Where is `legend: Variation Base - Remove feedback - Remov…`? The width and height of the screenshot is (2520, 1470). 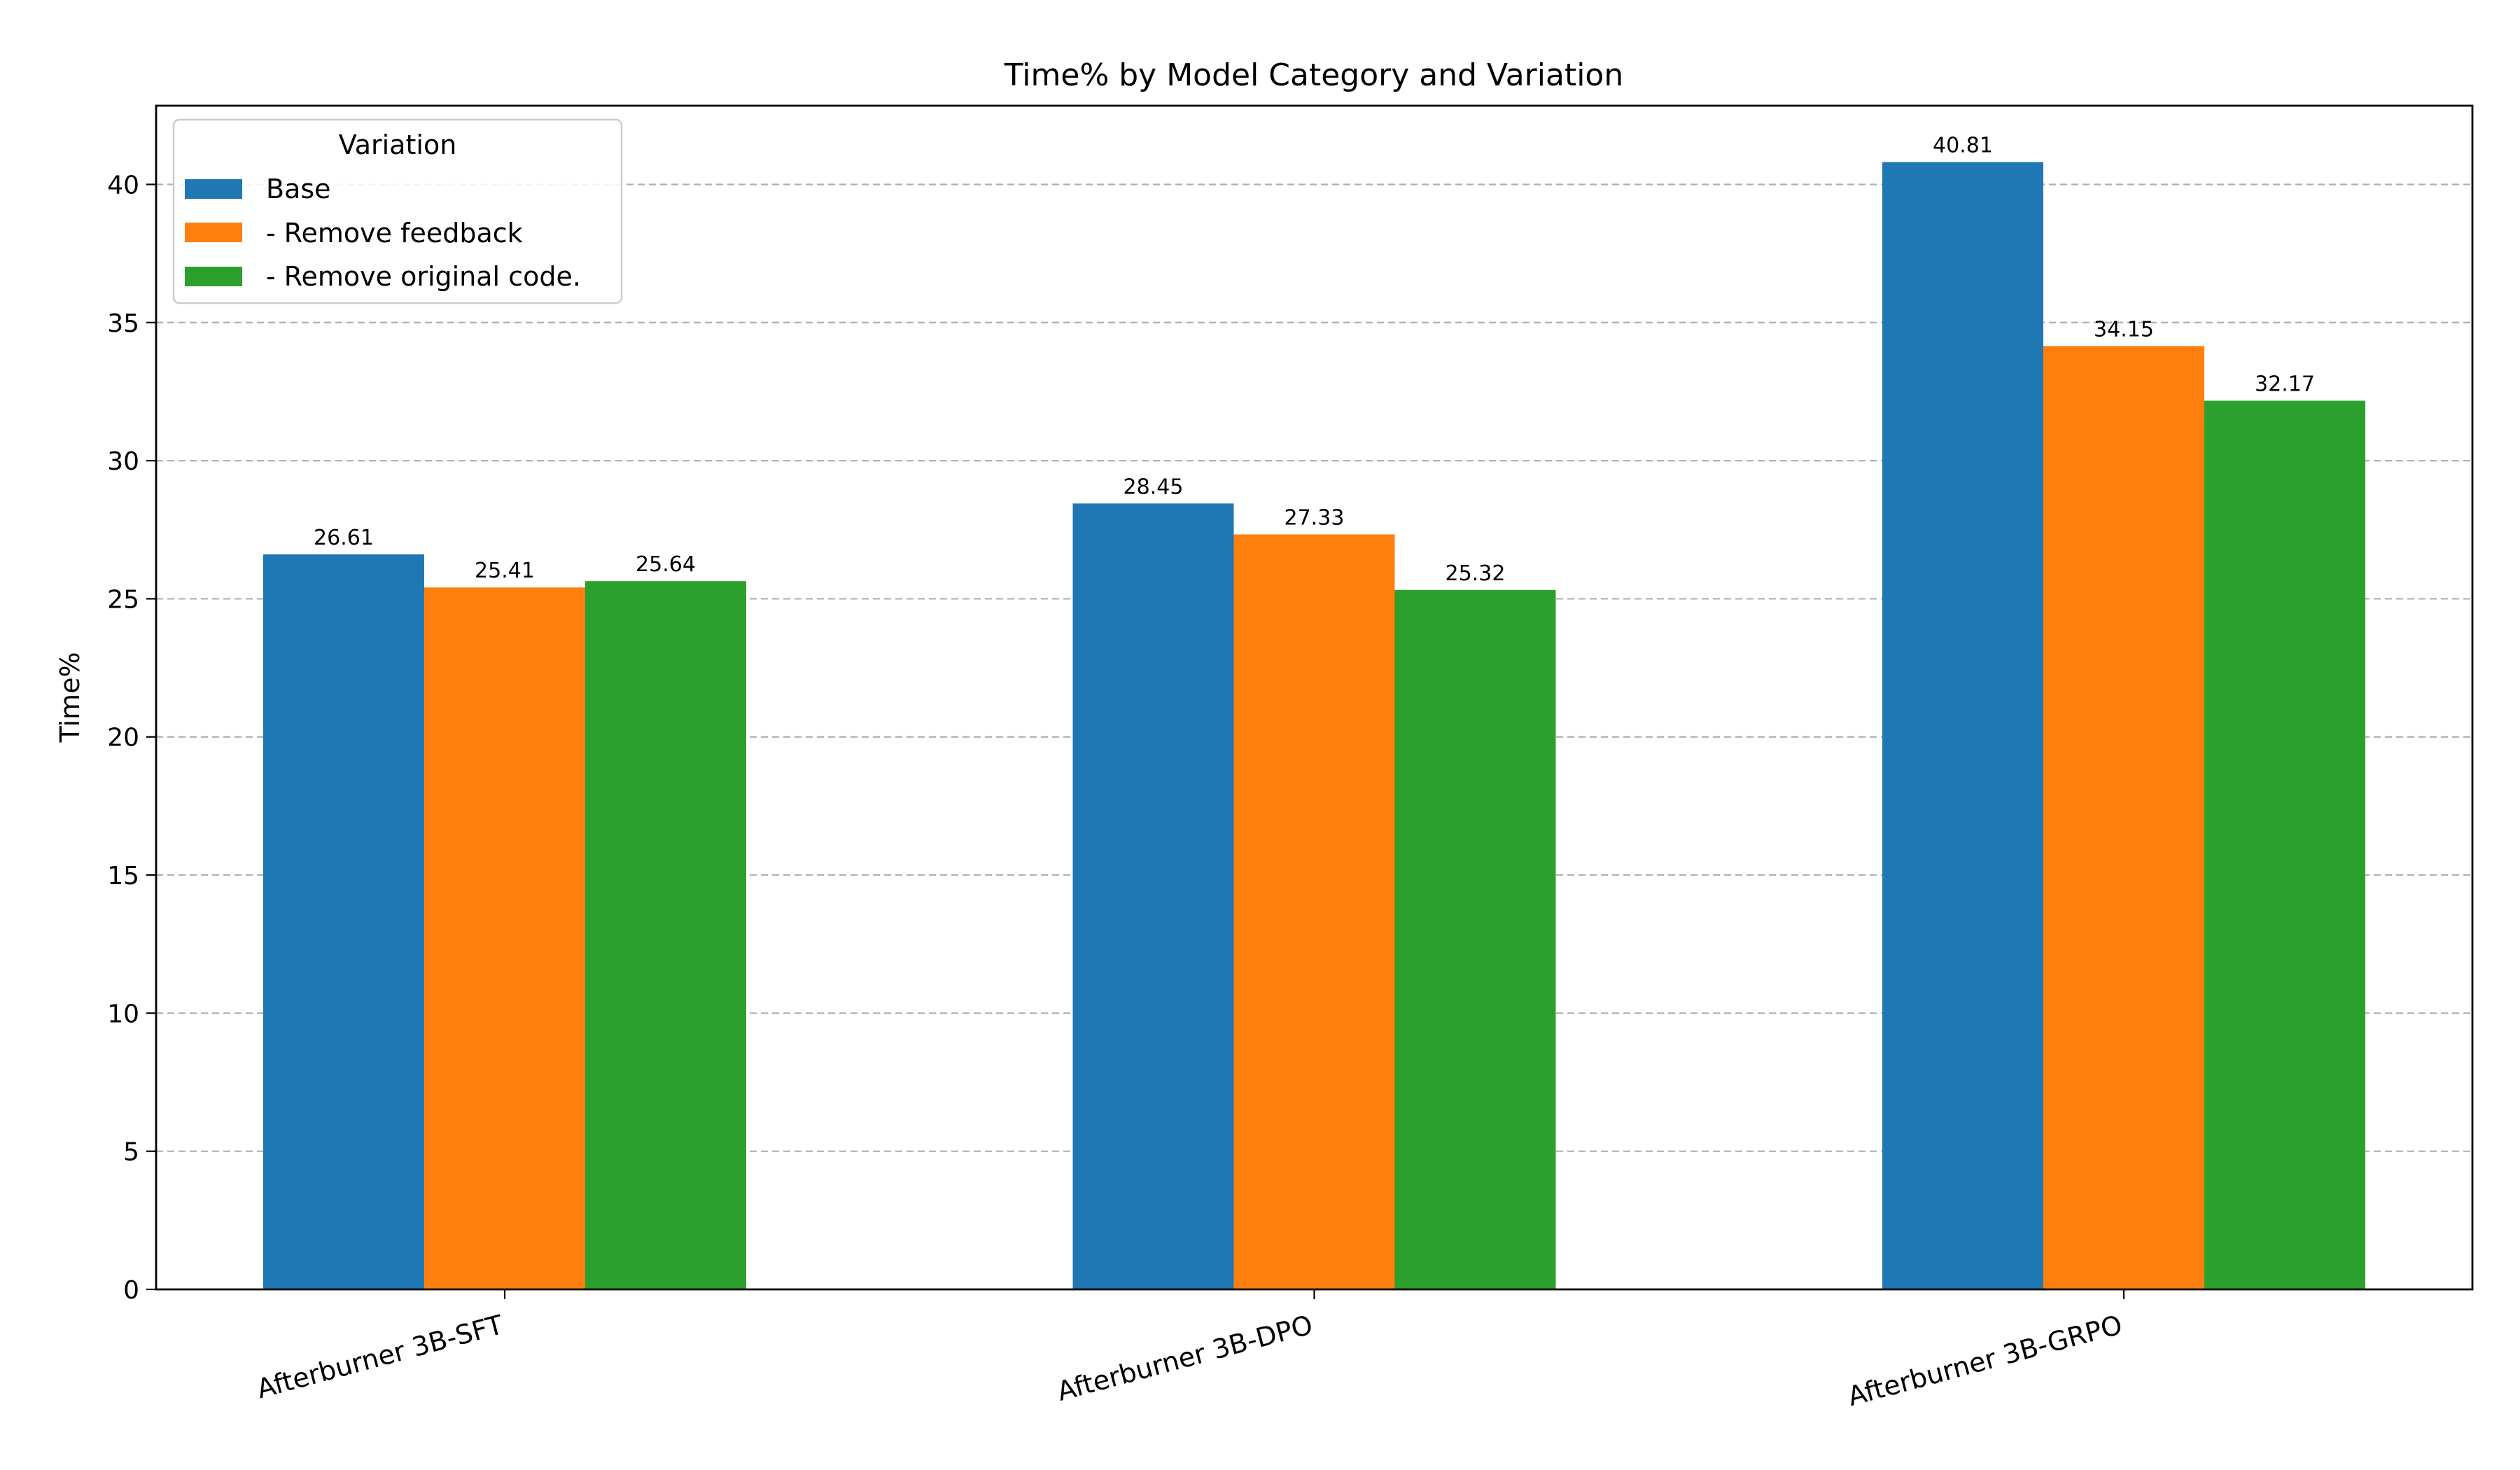
legend: Variation Base - Remove feedback - Remov… is located at coordinates (397, 211).